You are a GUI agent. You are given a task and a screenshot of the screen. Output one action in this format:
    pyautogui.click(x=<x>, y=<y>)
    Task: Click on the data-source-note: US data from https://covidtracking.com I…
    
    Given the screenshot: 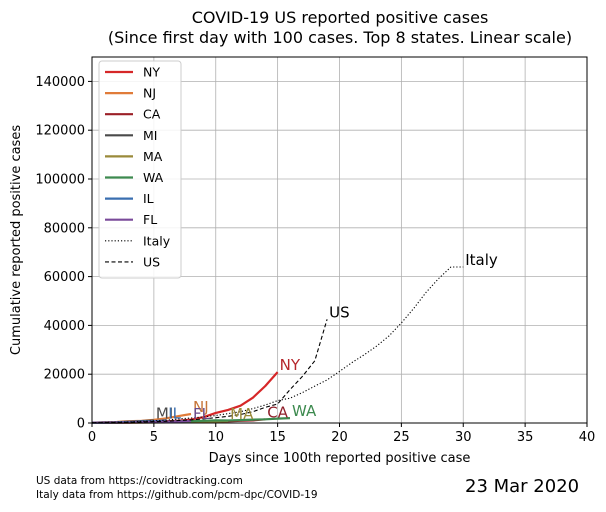 What is the action you would take?
    pyautogui.click(x=177, y=488)
    